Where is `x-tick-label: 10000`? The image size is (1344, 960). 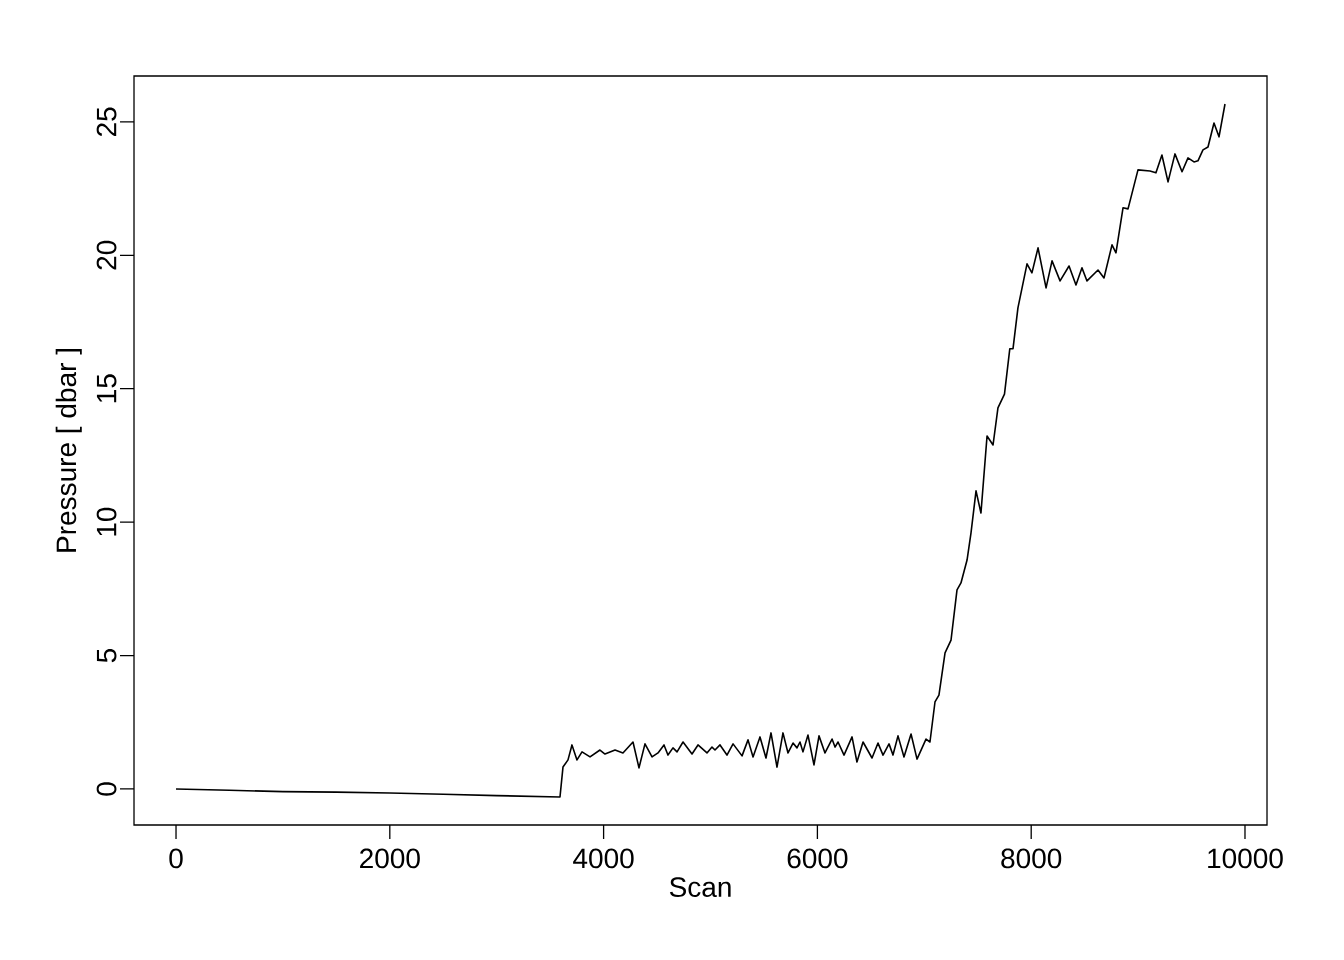 x-tick-label: 10000 is located at coordinates (1245, 858).